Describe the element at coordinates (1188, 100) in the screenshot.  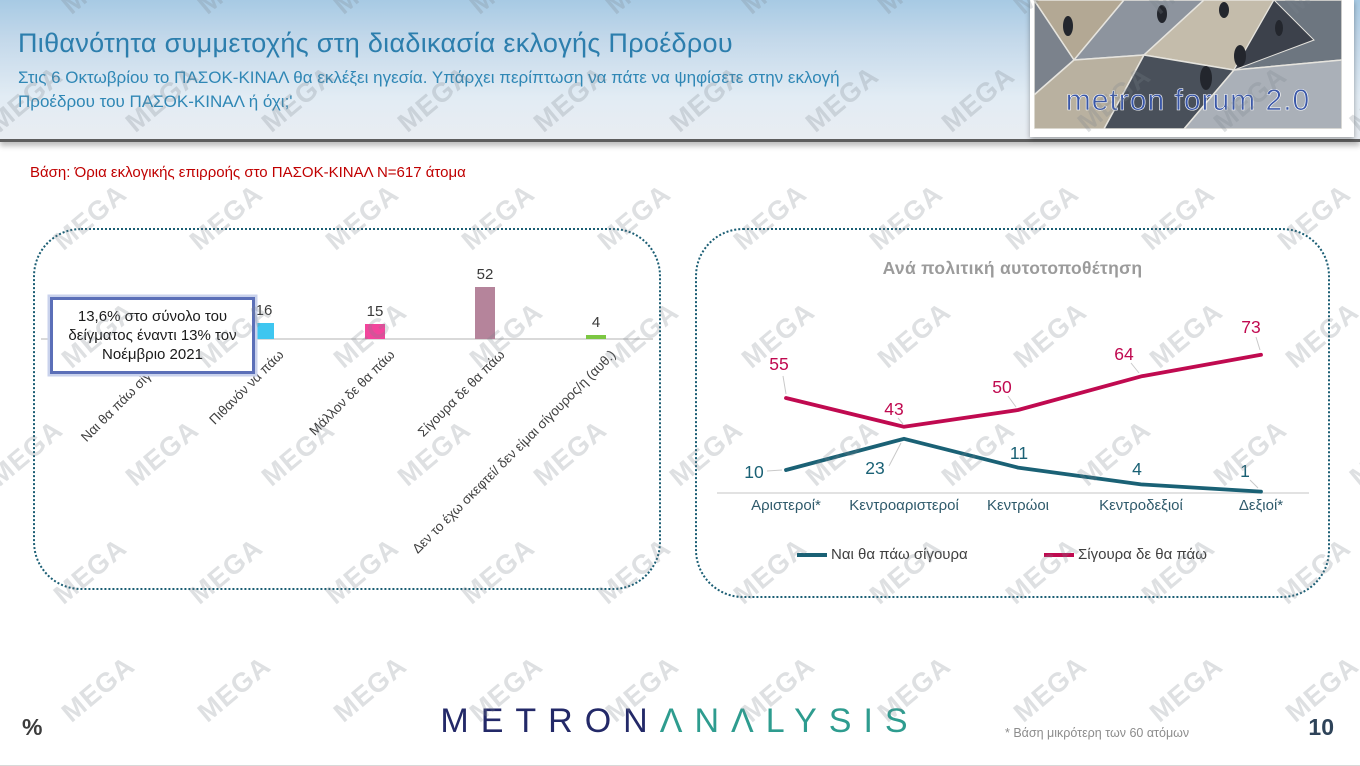
I see `metron-forum-logo-text: metron forum 2.0` at that location.